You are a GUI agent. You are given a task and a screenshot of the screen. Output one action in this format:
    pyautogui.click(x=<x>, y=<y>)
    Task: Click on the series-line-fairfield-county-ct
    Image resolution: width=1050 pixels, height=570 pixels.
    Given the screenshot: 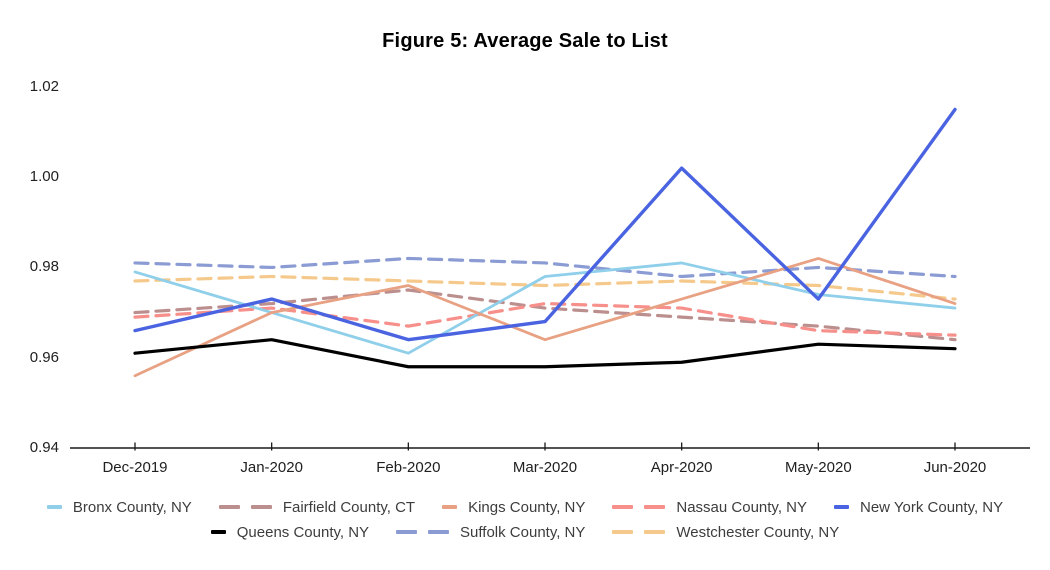 What is the action you would take?
    pyautogui.click(x=545, y=315)
    